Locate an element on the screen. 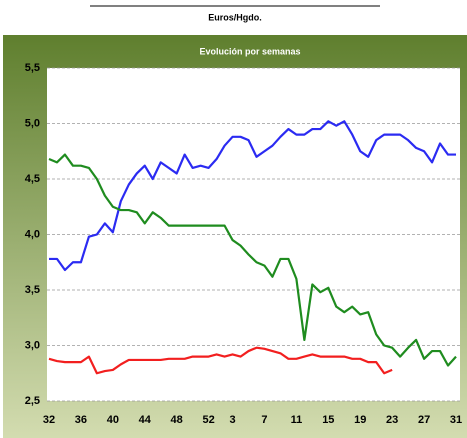 Image resolution: width=467 pixels, height=438 pixels. x-tick-label: 36 is located at coordinates (81, 420).